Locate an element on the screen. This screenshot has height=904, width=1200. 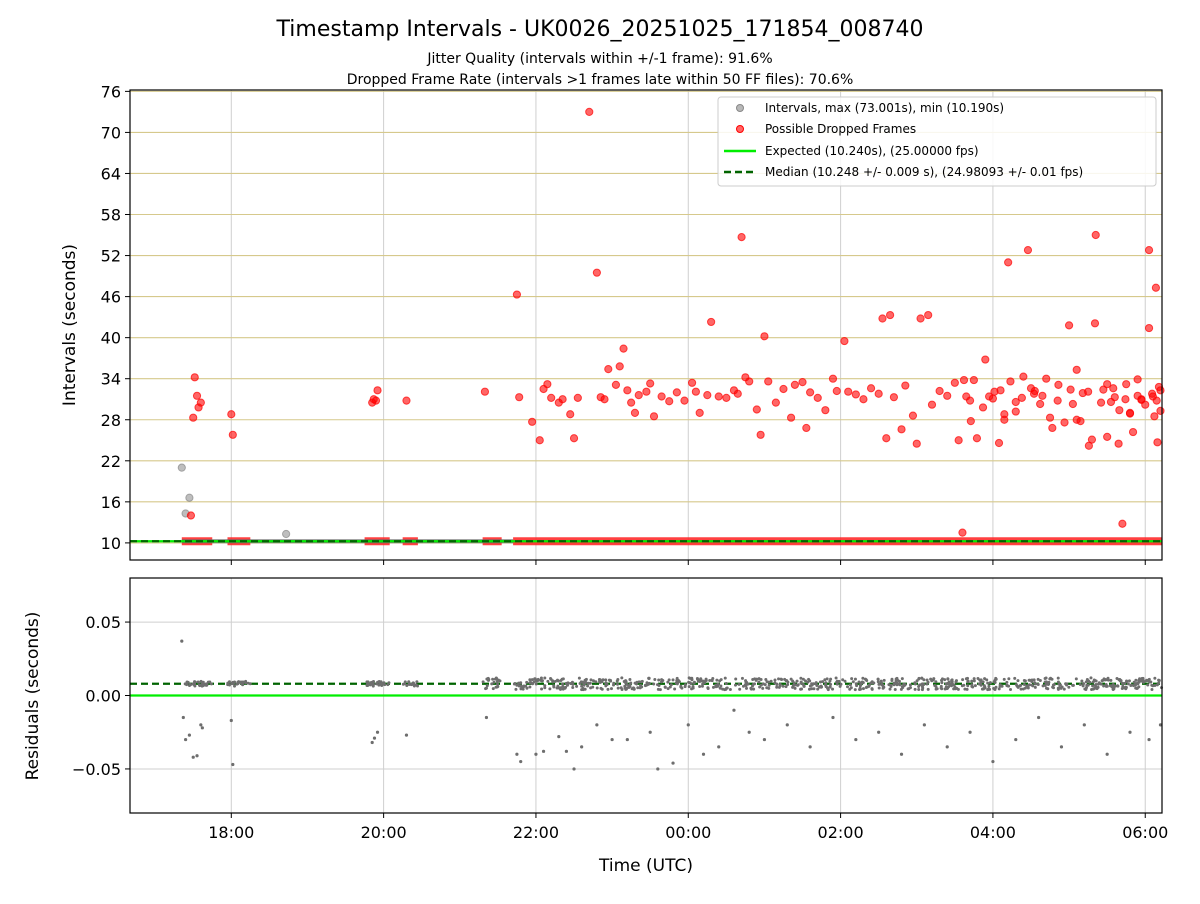
x-tick-label: 20:00 is located at coordinates (384, 832).